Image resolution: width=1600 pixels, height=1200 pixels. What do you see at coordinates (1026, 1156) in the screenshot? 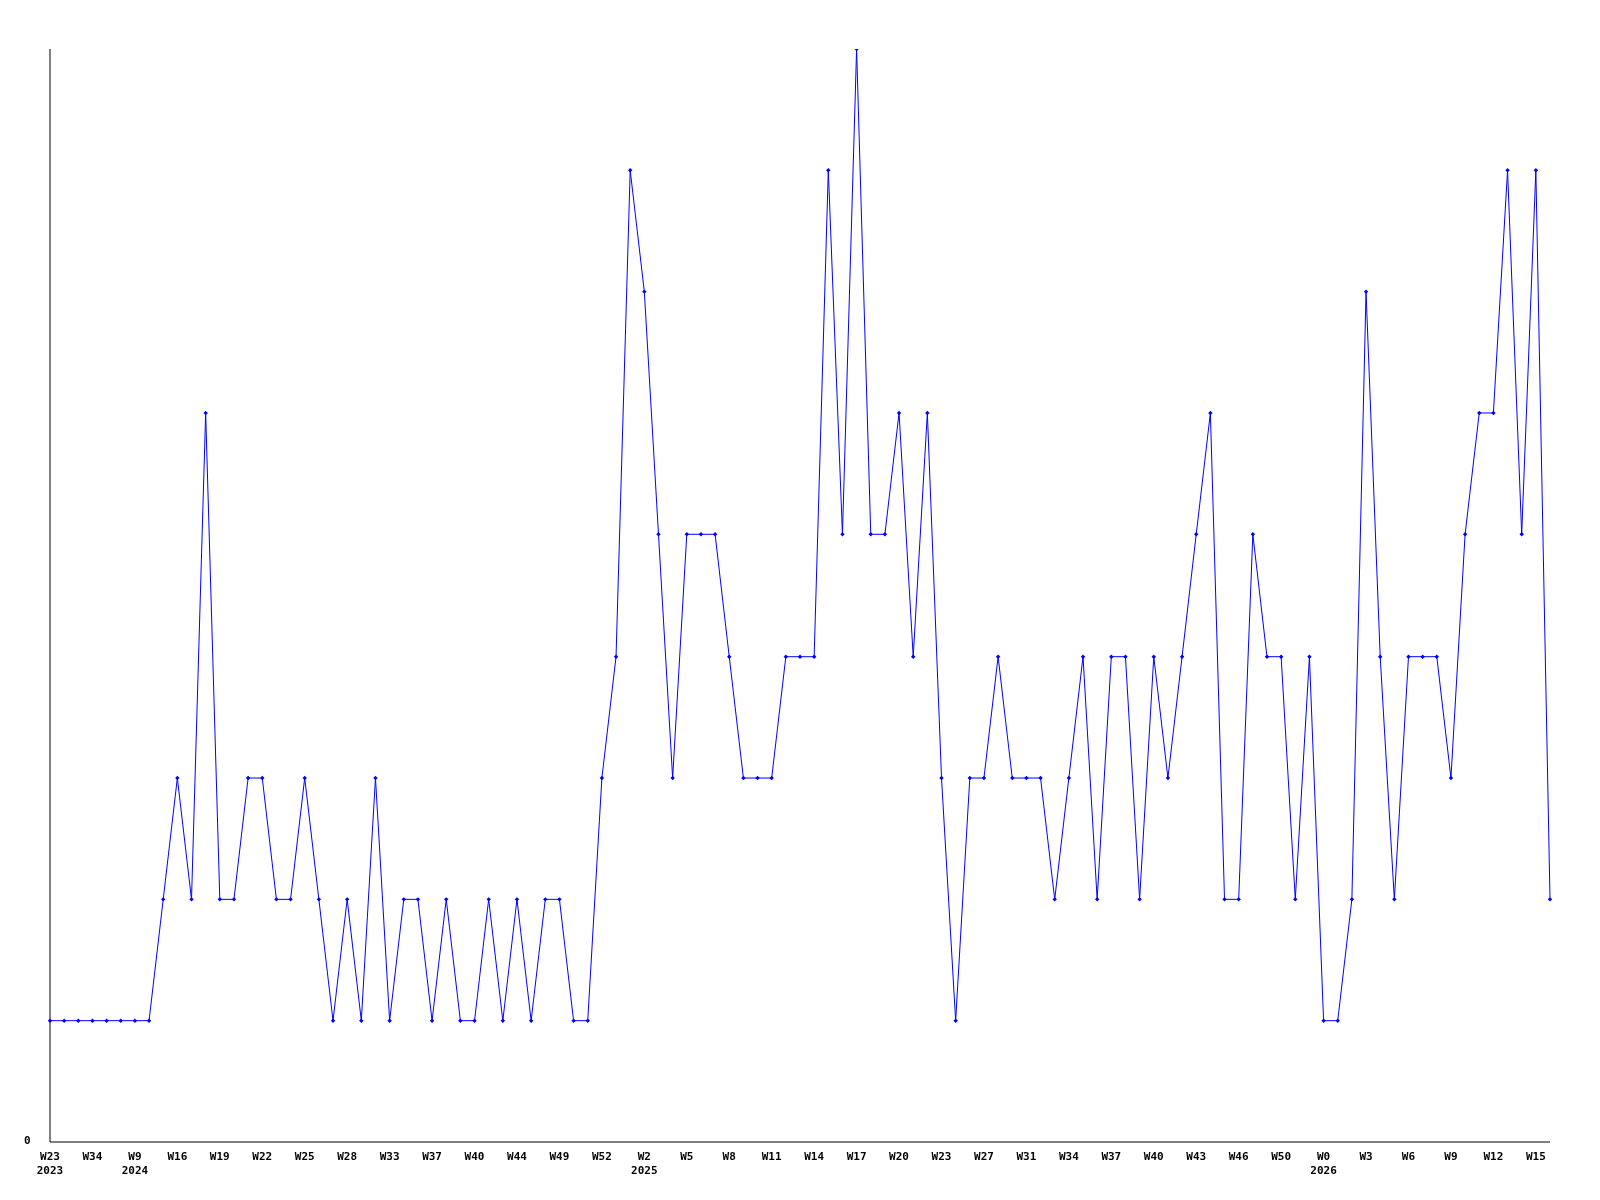
I see `x-tick-label: W31` at bounding box center [1026, 1156].